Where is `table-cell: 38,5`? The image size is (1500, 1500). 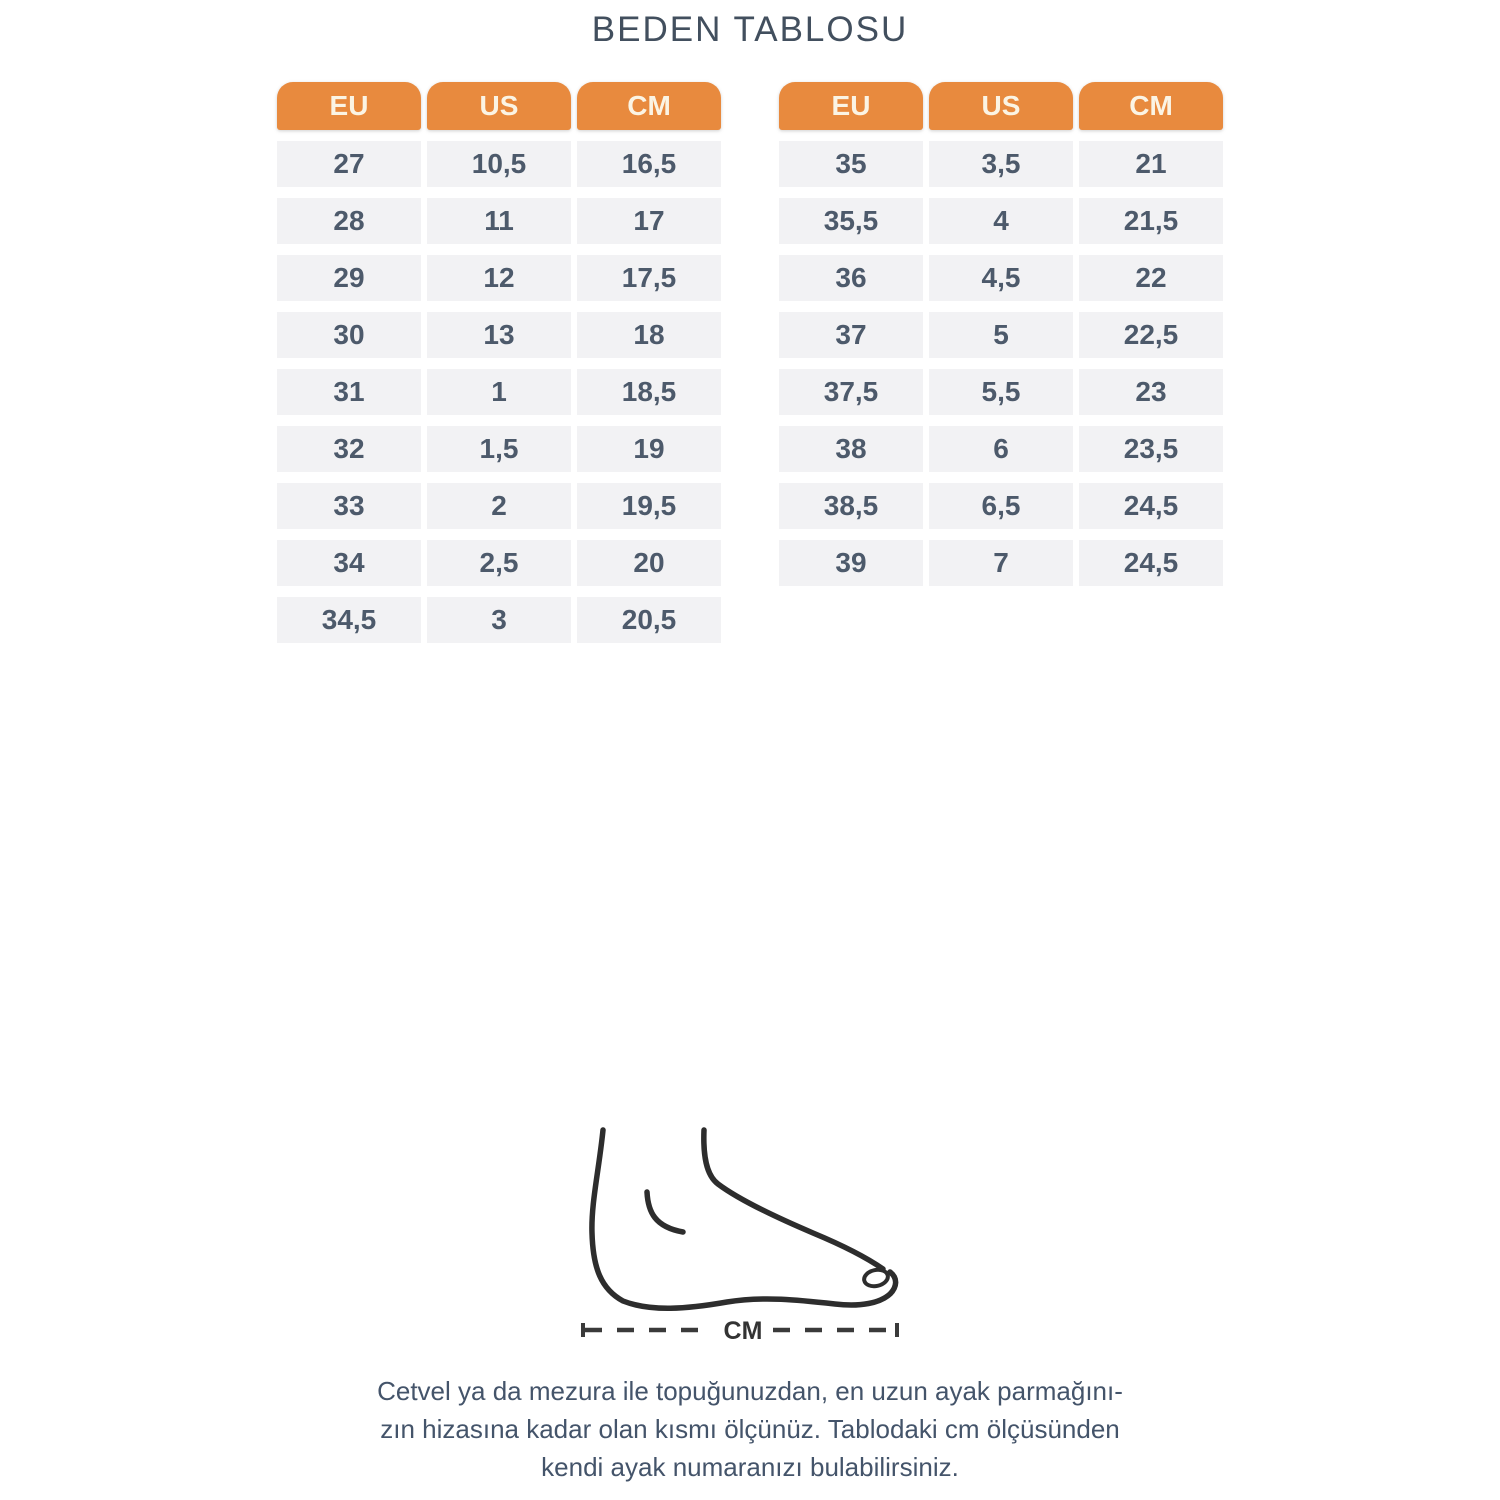
table-cell: 38,5 is located at coordinates (851, 506).